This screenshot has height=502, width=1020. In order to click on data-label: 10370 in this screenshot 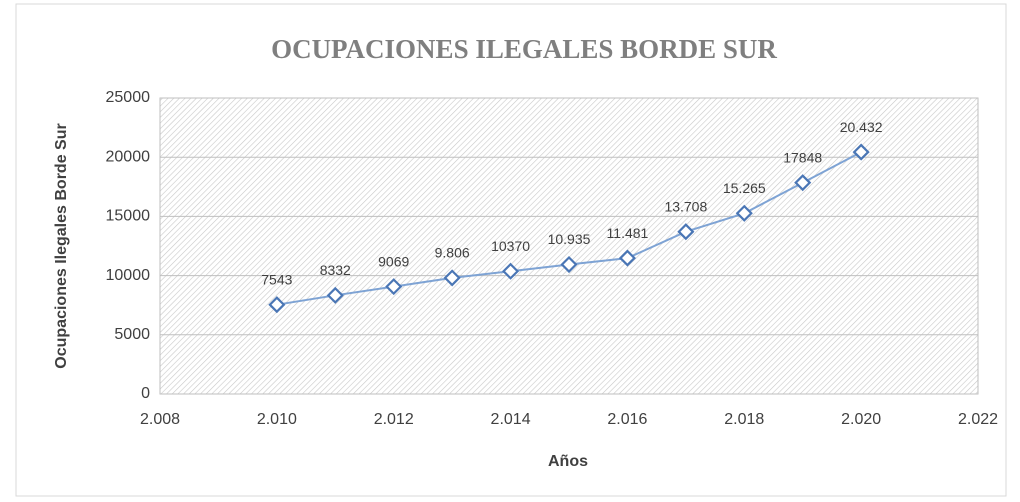, I will do `click(510, 246)`.